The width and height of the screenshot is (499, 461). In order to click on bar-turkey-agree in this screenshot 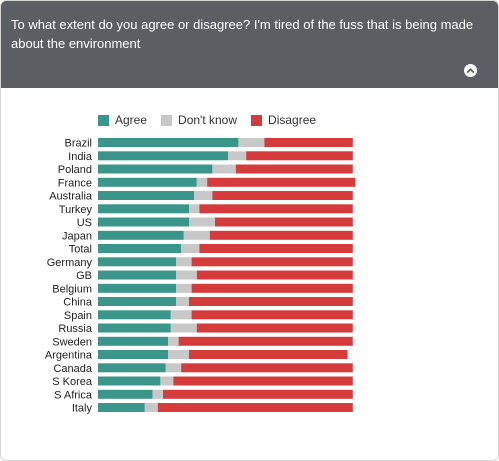, I will do `click(143, 209)`.